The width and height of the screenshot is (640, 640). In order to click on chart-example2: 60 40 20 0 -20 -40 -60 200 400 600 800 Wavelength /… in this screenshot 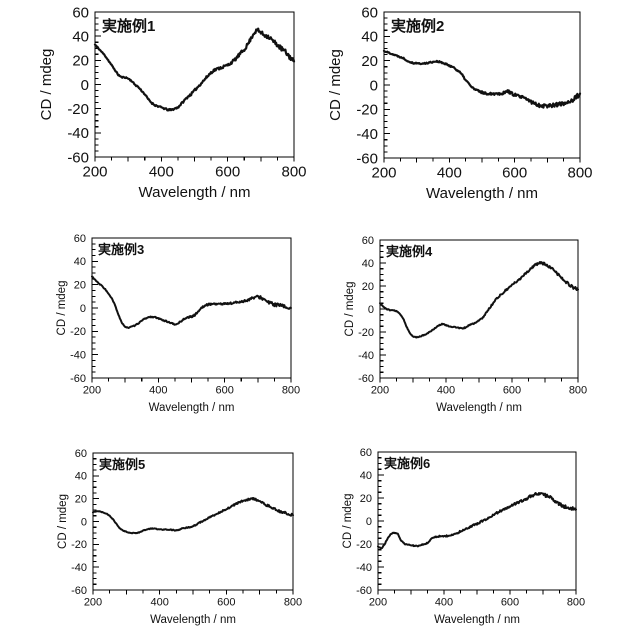, I will do `click(459, 106)`.